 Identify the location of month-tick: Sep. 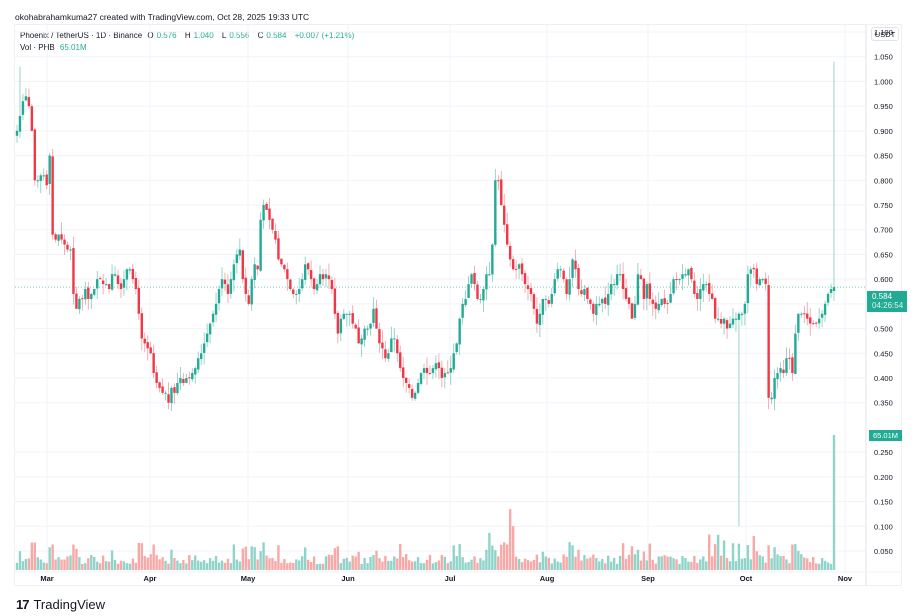
(648, 578).